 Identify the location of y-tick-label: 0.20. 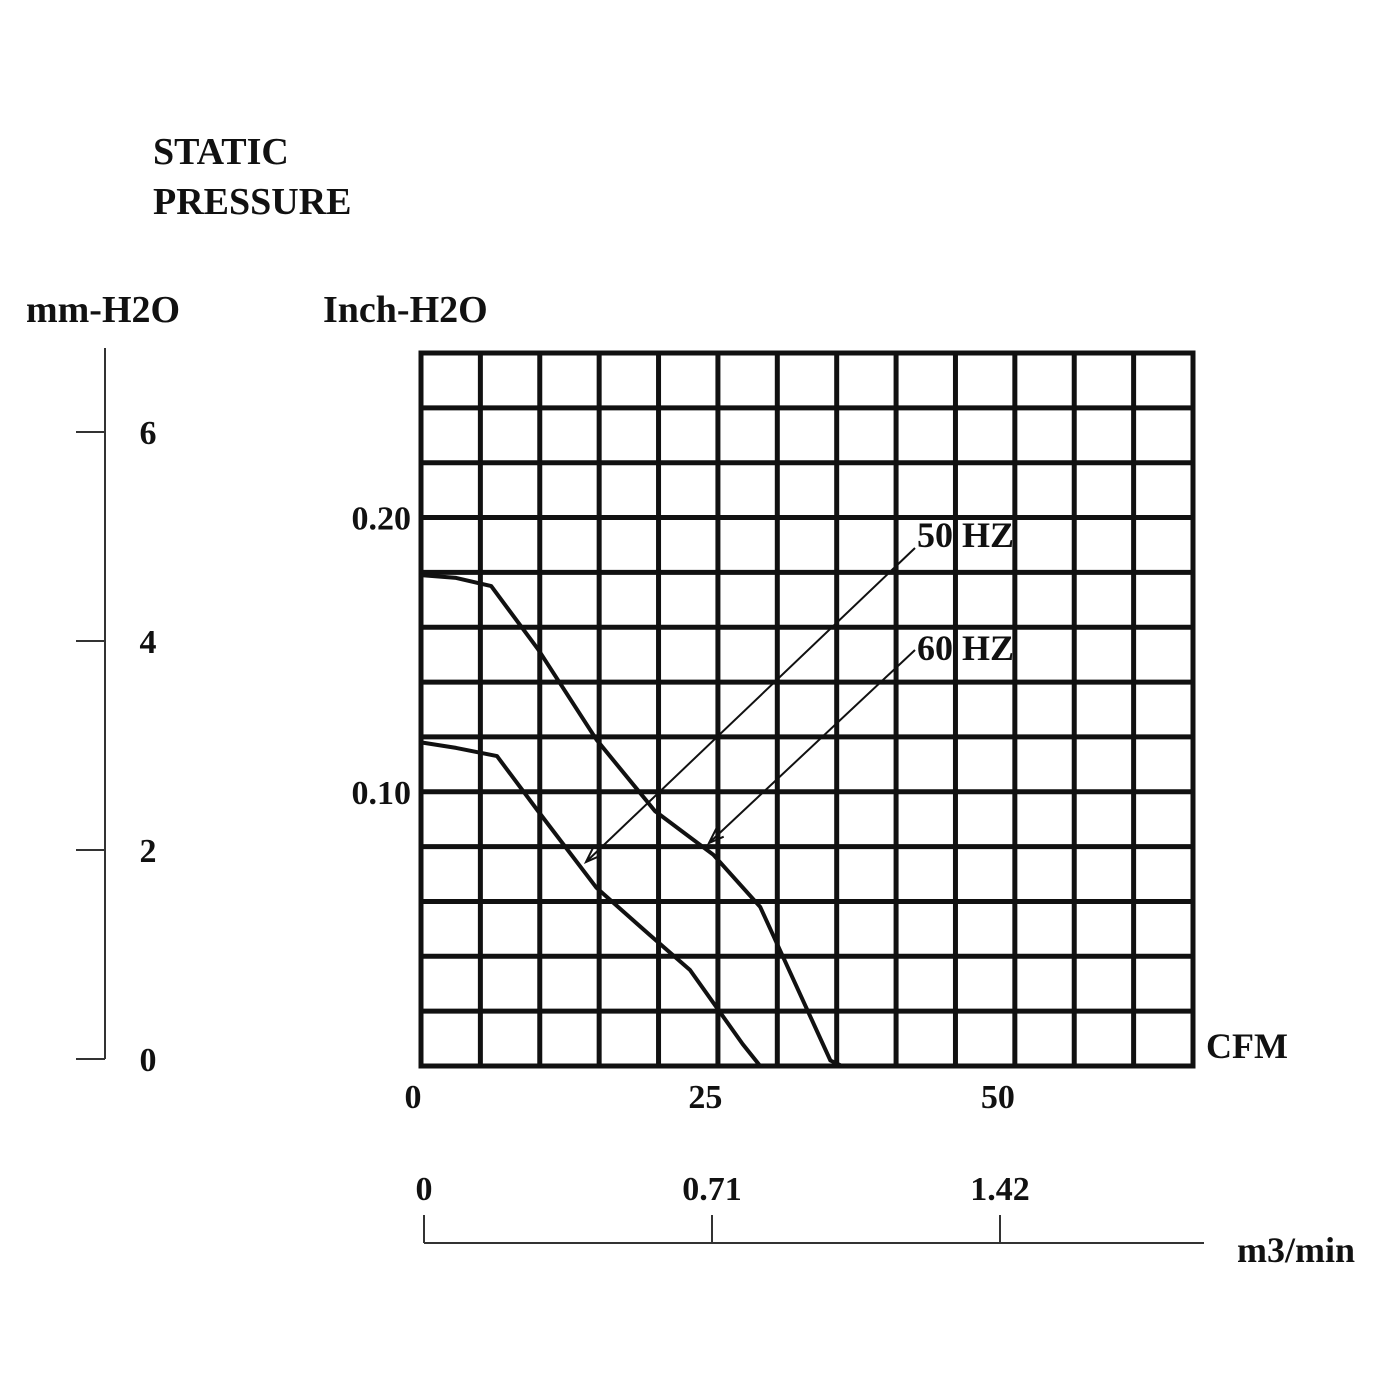
(382, 519).